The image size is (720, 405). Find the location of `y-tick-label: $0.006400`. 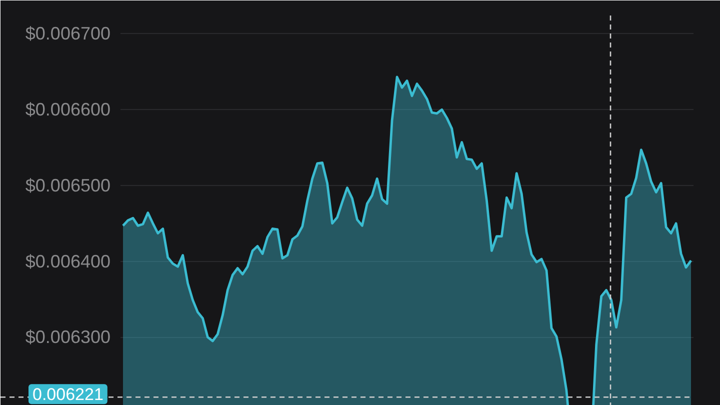

y-tick-label: $0.006400 is located at coordinates (68, 261).